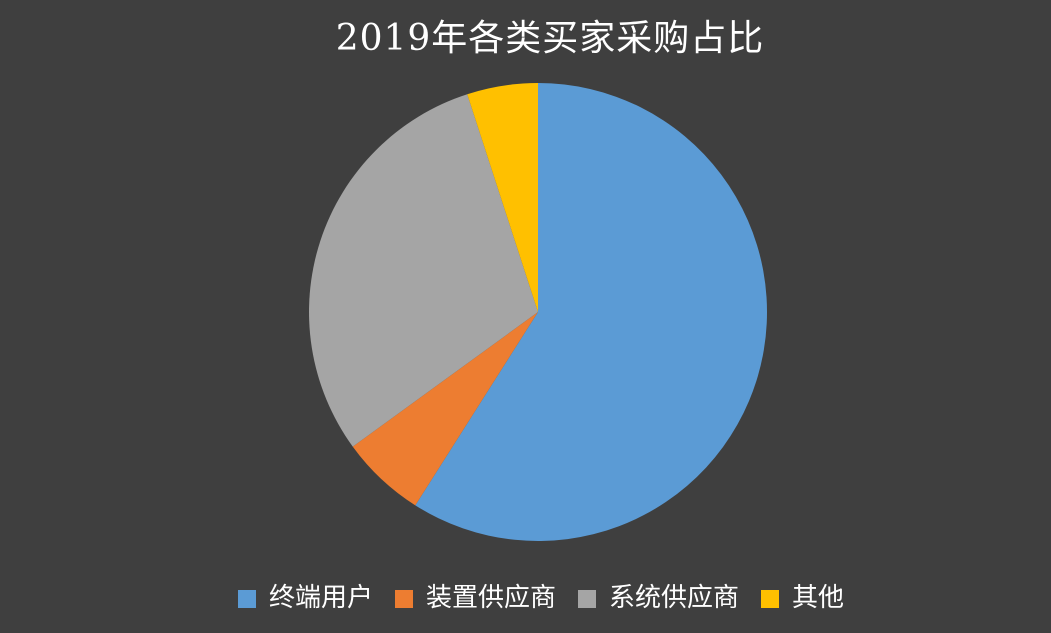  I want to click on legend-item-终端用户: 终端用户, so click(305, 598).